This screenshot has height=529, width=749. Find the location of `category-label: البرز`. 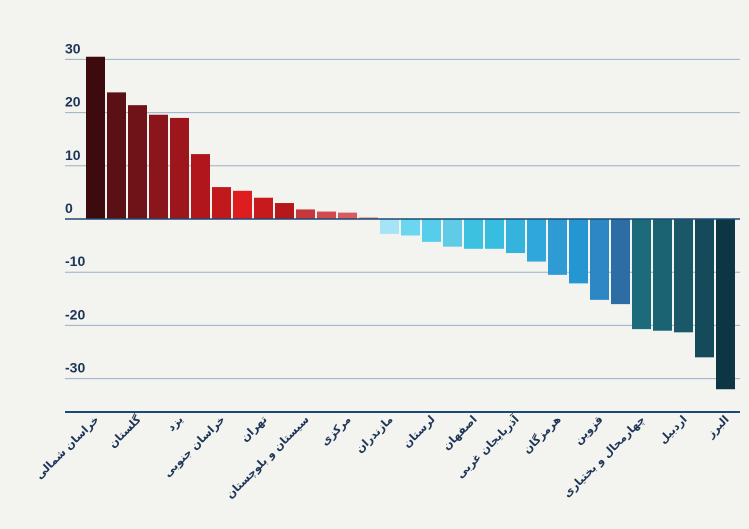

category-label: البرز is located at coordinates (718, 427).